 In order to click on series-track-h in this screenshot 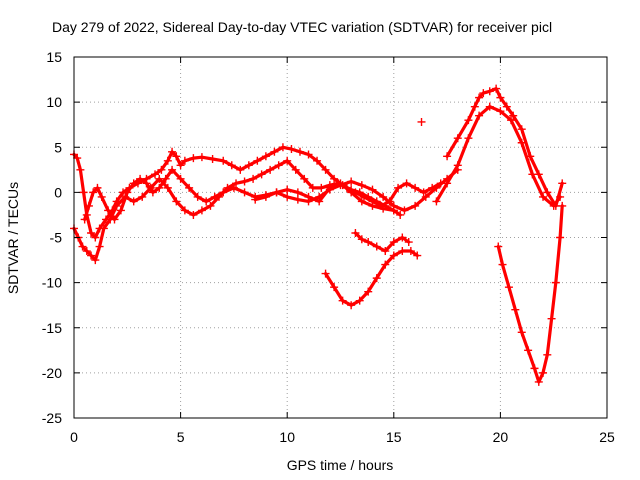, I will do `click(382, 242)`.